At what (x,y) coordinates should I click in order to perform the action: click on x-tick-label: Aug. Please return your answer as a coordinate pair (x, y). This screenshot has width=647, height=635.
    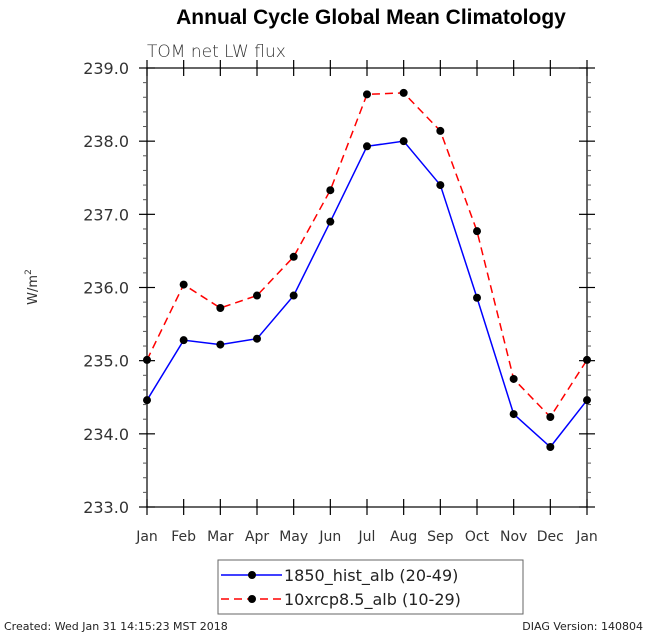
    Looking at the image, I should click on (403, 537).